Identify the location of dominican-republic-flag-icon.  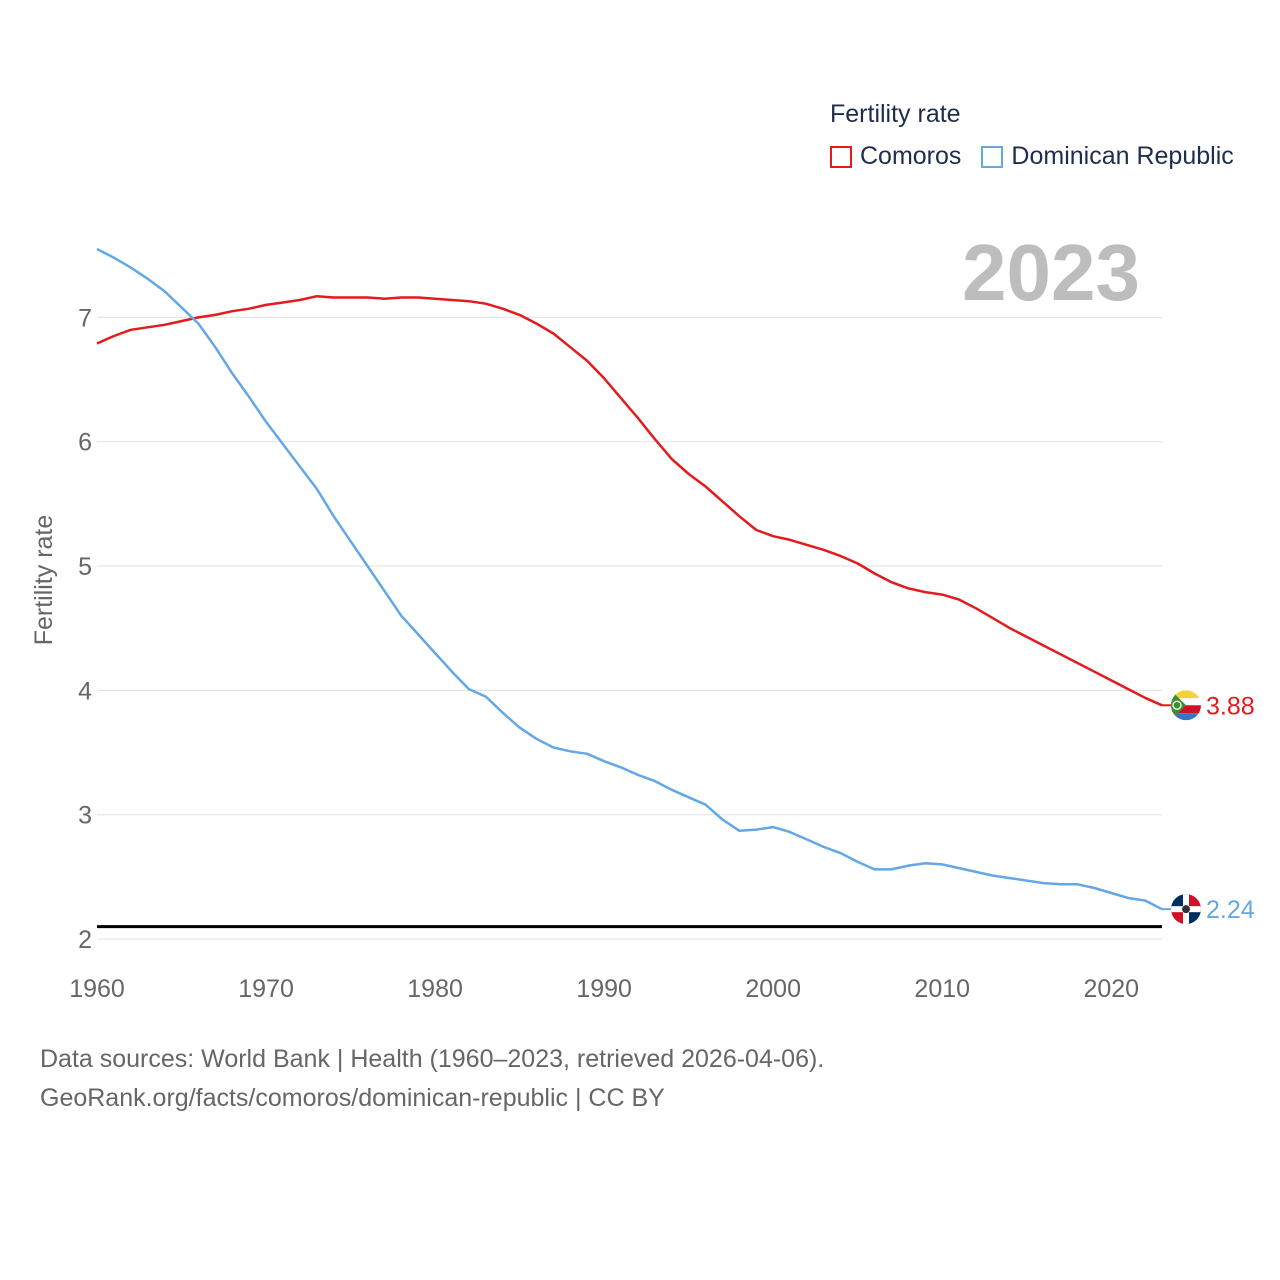
(1186, 909).